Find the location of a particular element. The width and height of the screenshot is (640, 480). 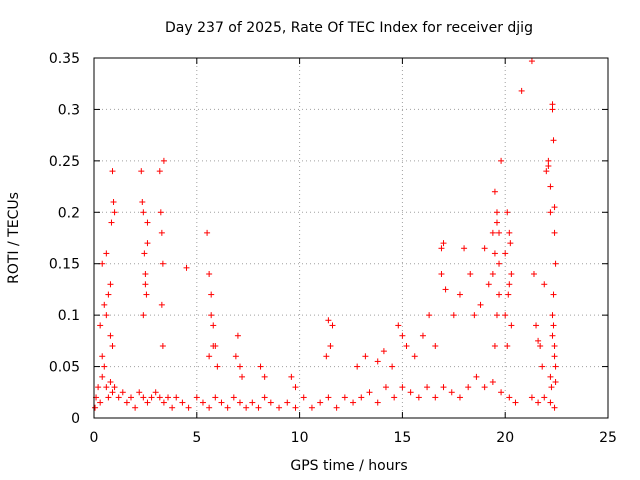

y-tick-label: 0.15 is located at coordinates (64, 265).